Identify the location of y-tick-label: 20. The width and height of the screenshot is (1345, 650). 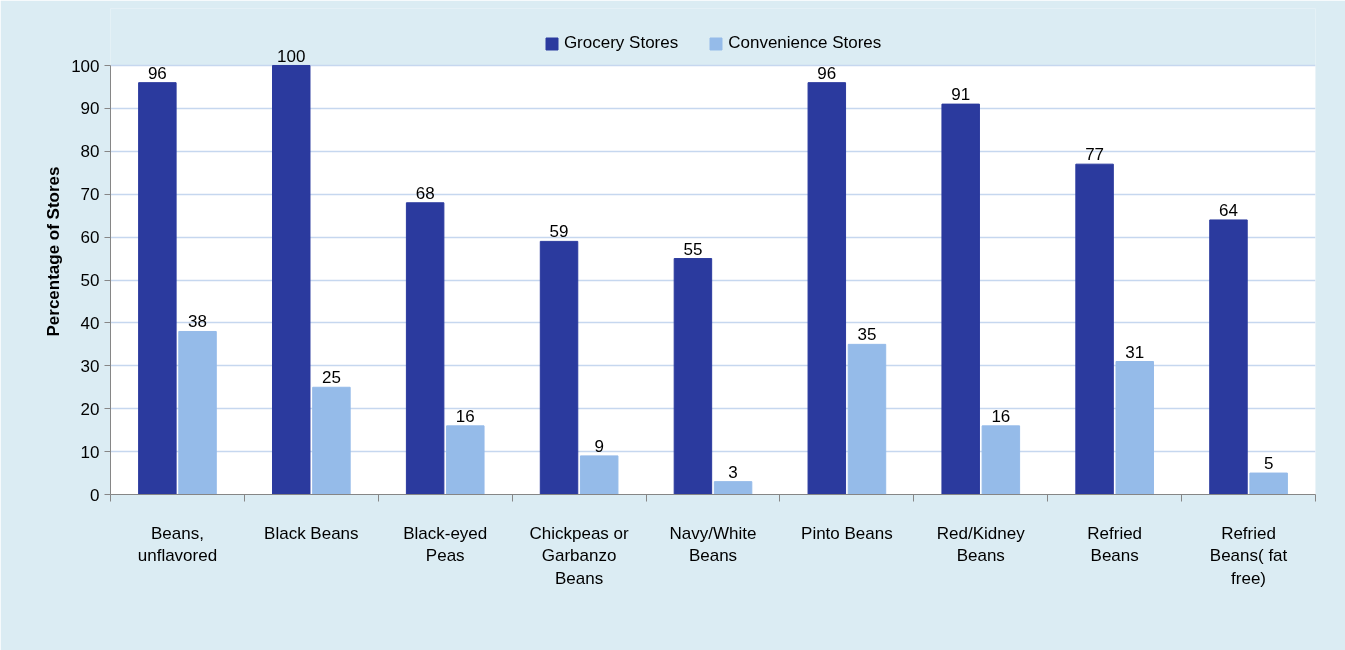
(90, 409).